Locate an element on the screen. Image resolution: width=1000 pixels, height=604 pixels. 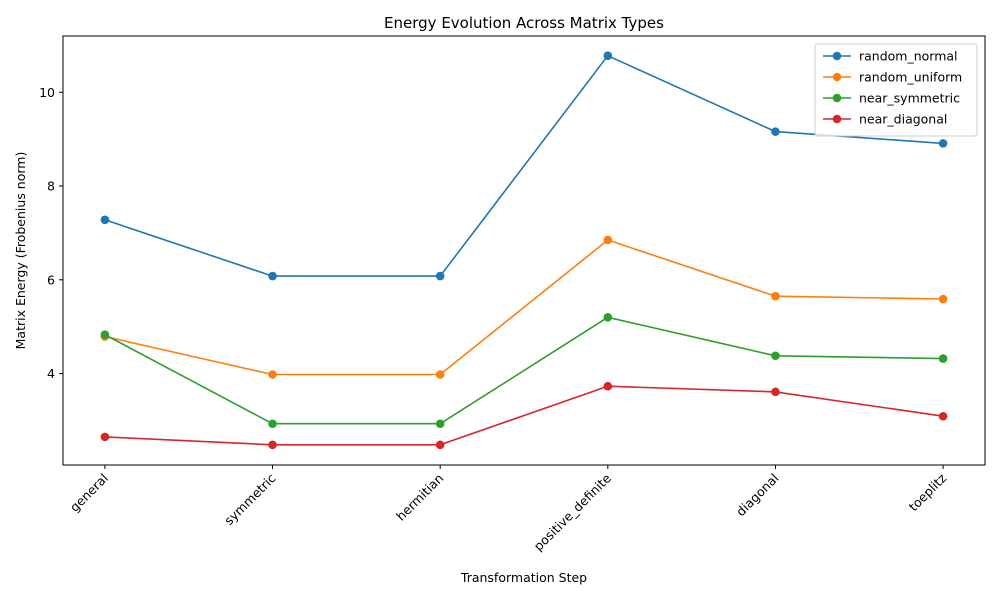
legend-frame is located at coordinates (896, 90).